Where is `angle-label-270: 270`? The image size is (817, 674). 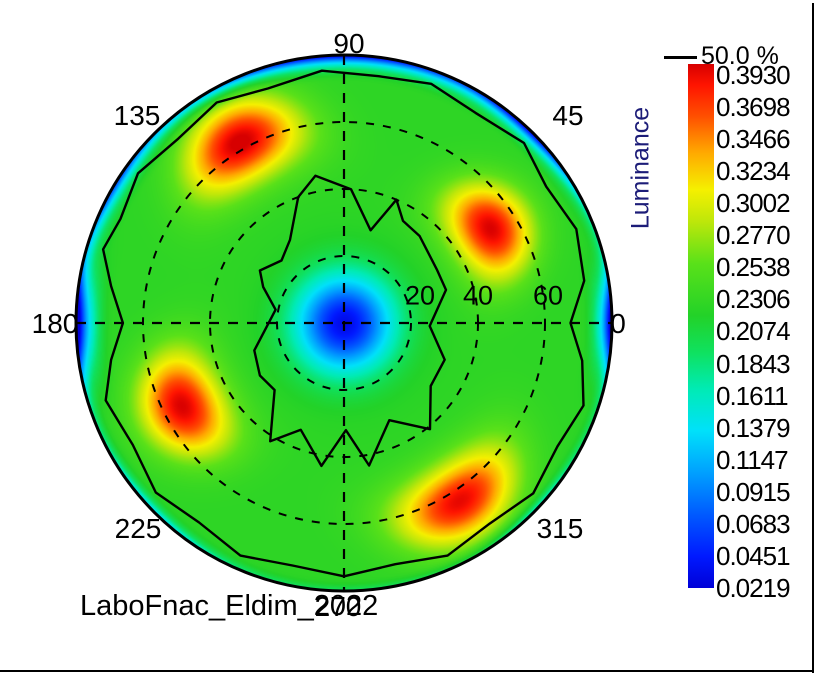 angle-label-270: 270 is located at coordinates (338, 606).